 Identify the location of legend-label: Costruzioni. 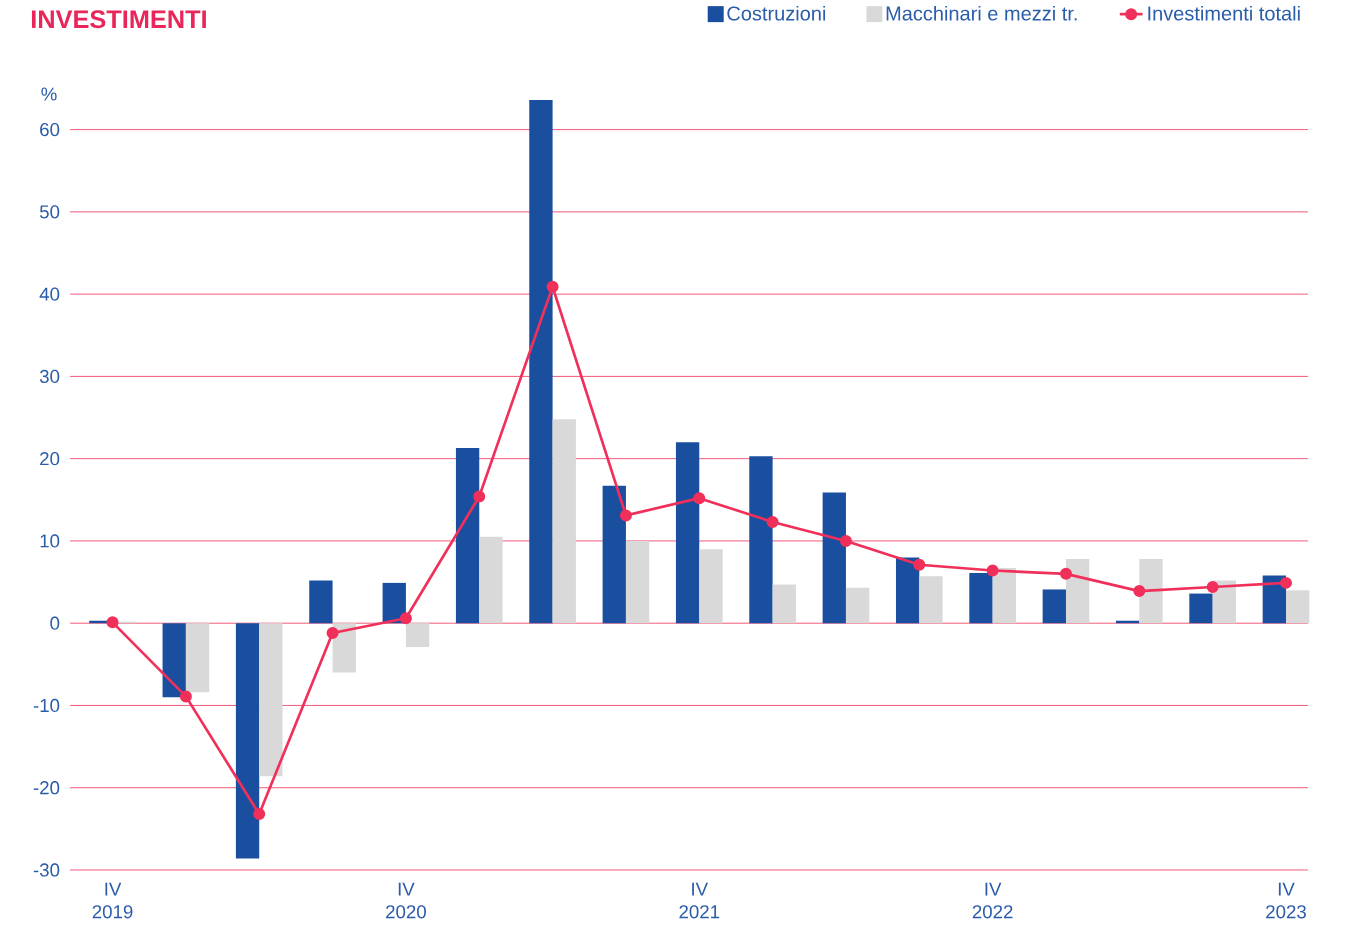
(776, 13).